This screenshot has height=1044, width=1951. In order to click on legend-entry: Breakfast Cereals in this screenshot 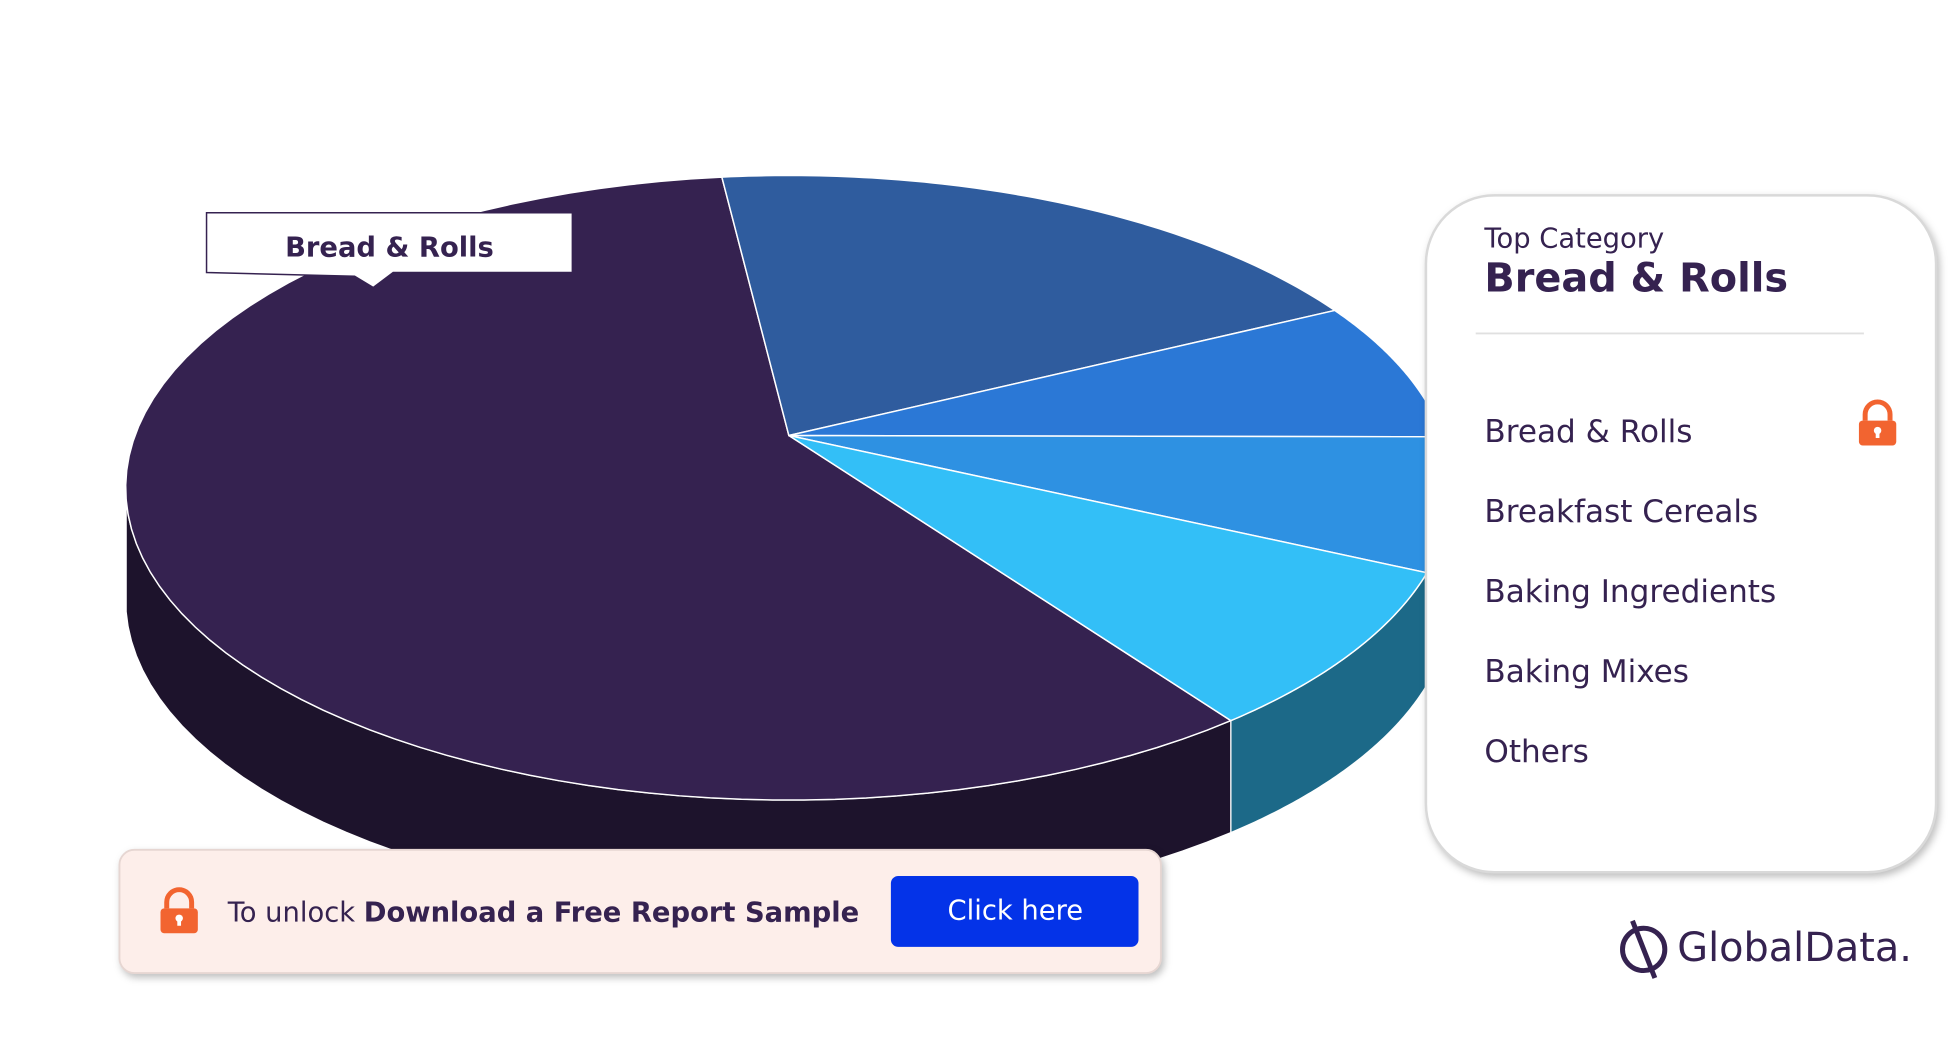, I will do `click(1621, 512)`.